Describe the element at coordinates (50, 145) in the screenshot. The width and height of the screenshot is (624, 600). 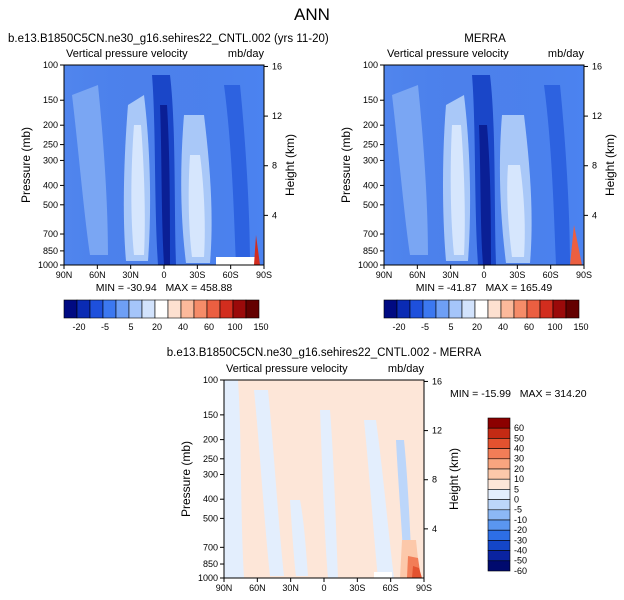
I see `y-tick-label: 250` at that location.